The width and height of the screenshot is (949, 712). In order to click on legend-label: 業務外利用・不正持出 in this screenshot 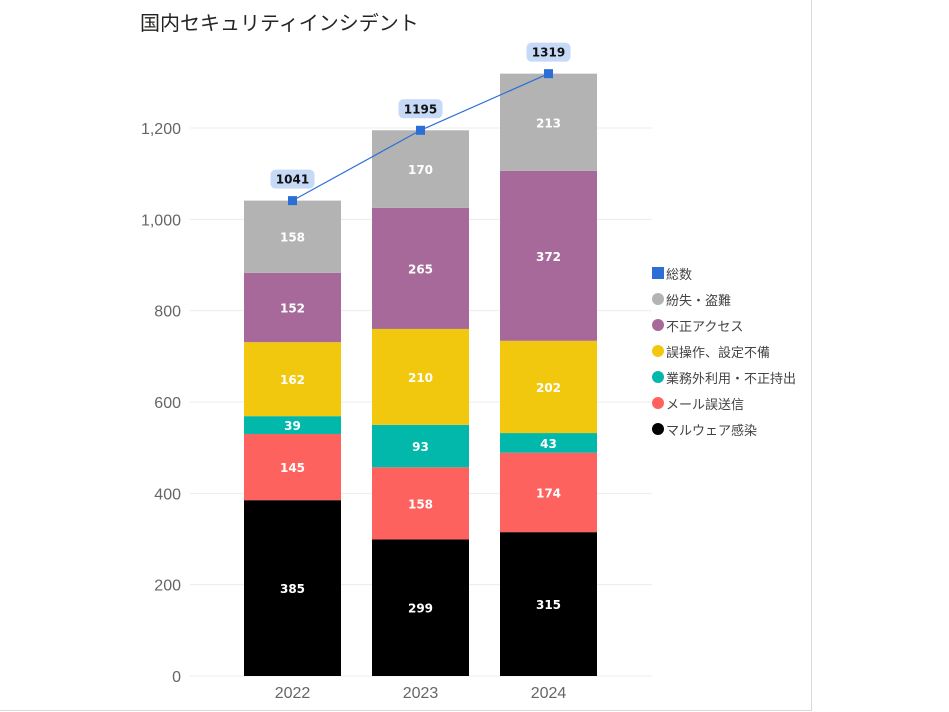, I will do `click(731, 379)`.